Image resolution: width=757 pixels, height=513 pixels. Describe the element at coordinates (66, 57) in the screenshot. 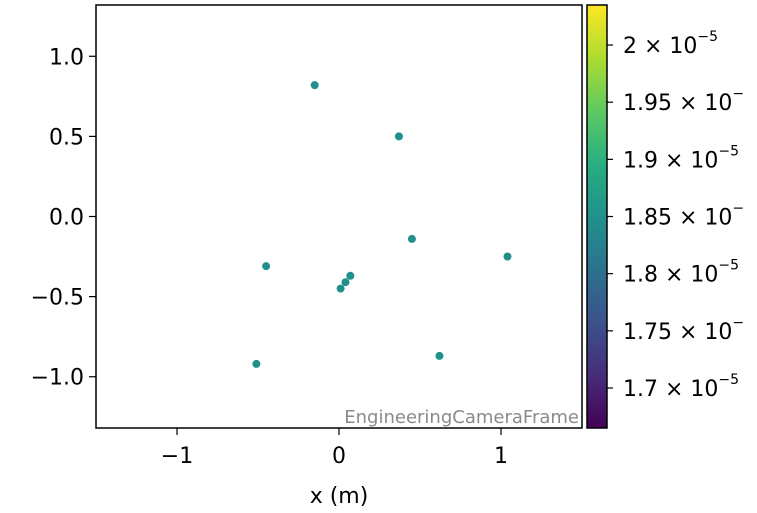

I see `y-tick-label: 1.0` at that location.